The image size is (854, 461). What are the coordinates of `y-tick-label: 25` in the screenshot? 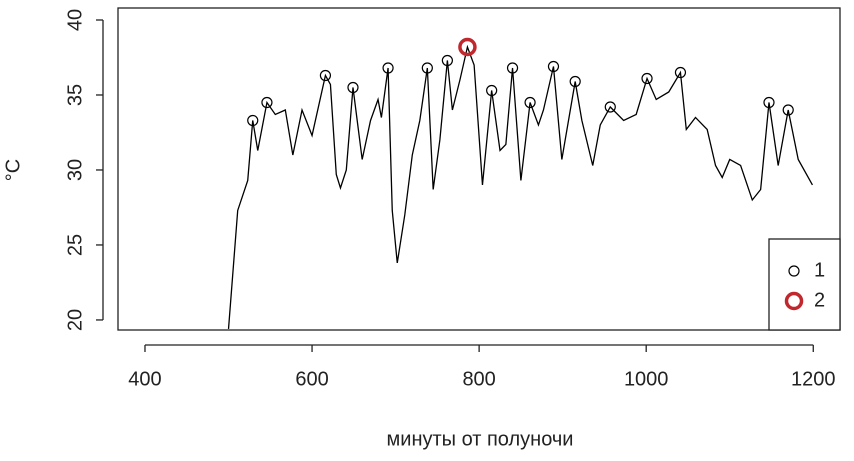 It's located at (75, 245).